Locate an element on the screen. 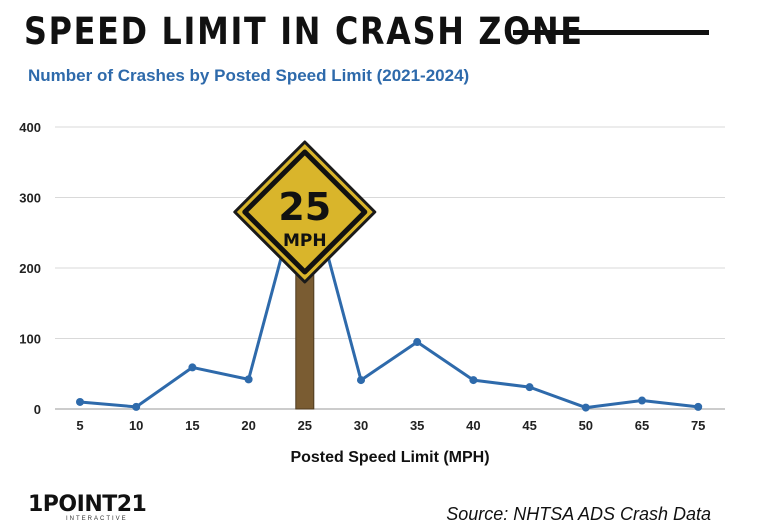 This screenshot has height=531, width=761. sign-unit: MPH is located at coordinates (305, 241).